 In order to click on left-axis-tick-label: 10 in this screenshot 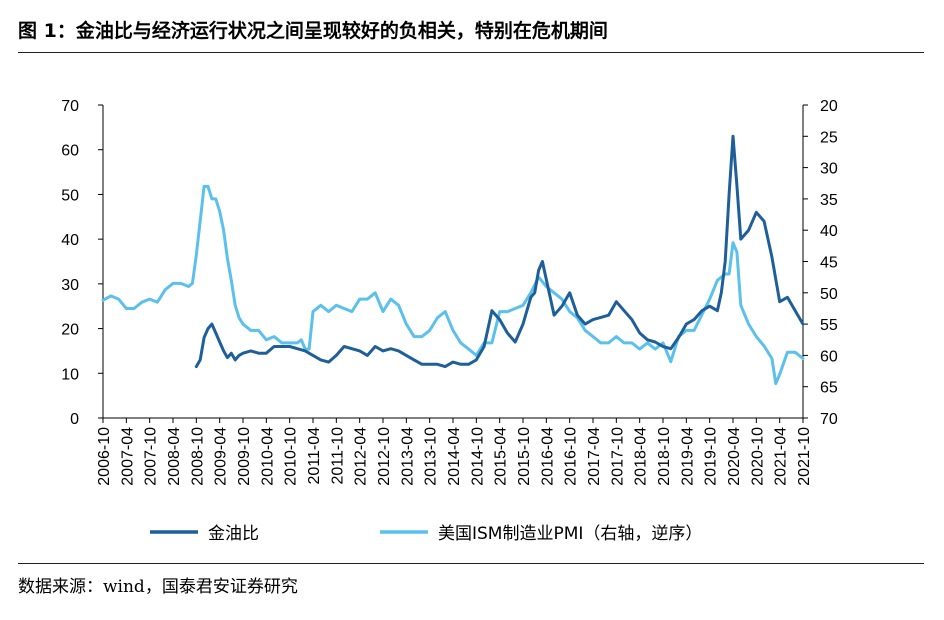, I will do `click(70, 374)`.